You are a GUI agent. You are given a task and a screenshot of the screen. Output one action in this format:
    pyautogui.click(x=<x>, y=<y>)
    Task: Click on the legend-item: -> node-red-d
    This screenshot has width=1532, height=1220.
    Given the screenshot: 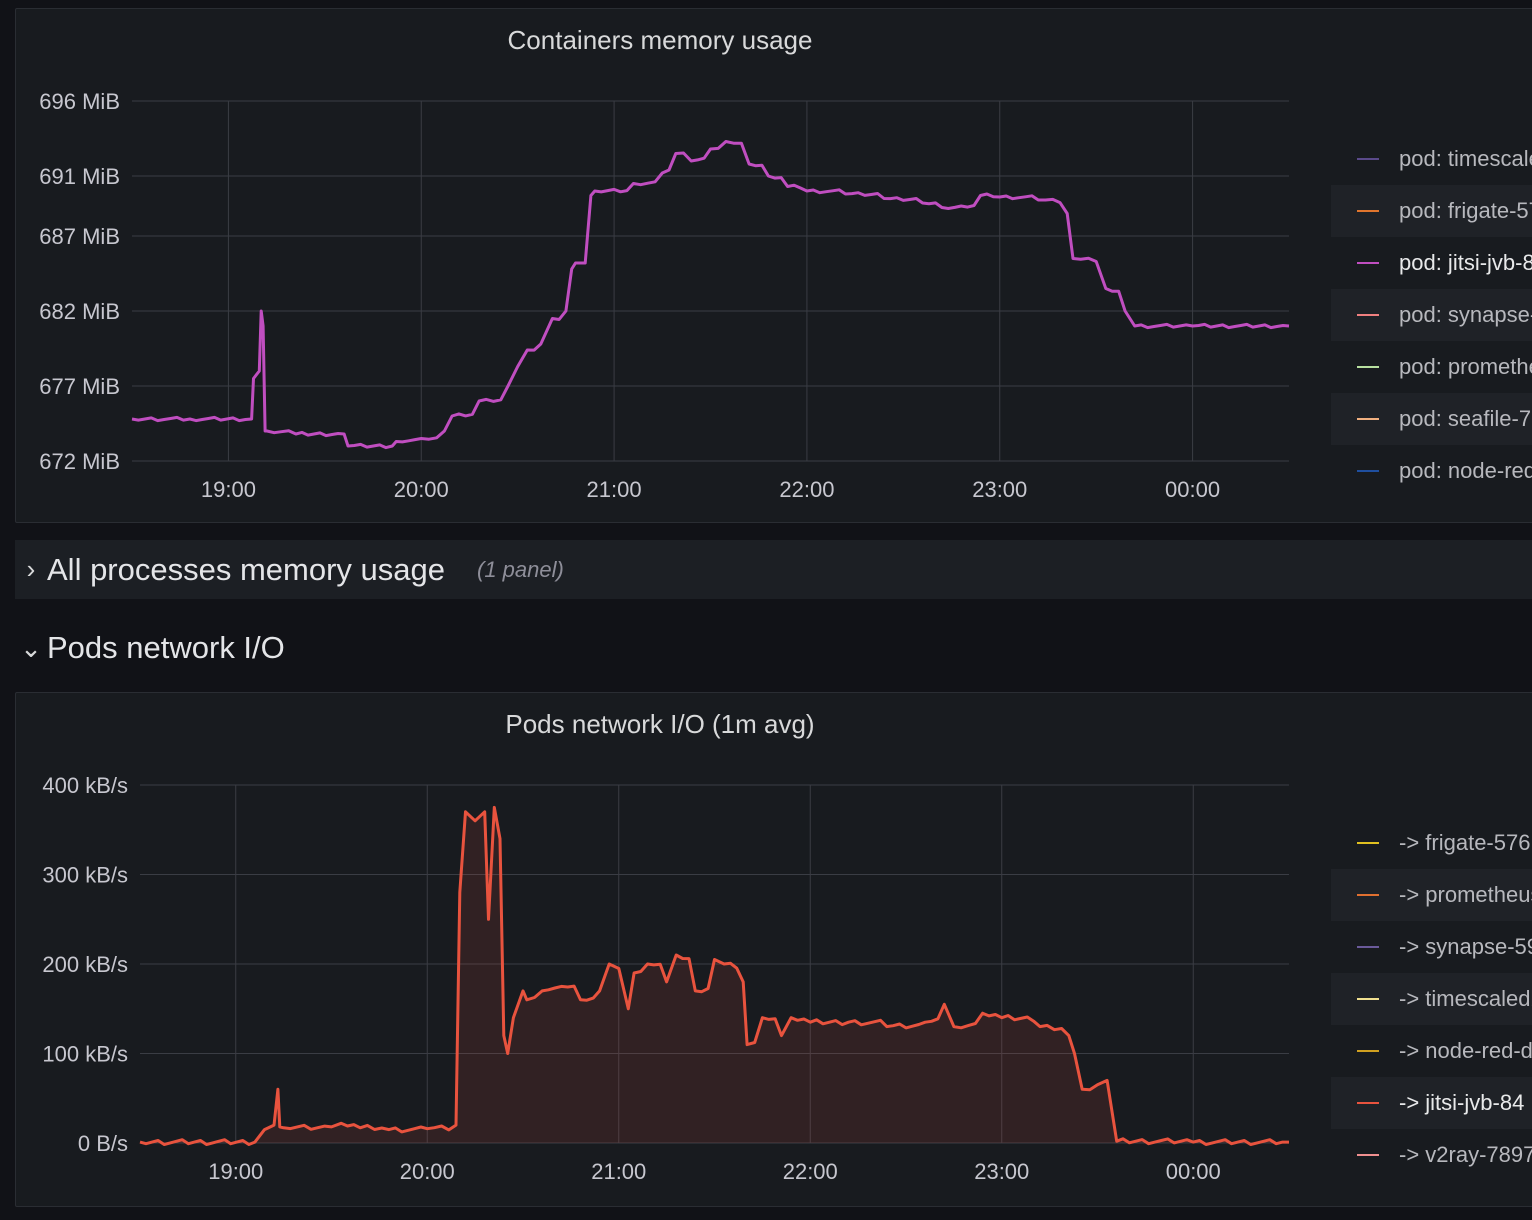 What is the action you would take?
    pyautogui.click(x=1431, y=1051)
    